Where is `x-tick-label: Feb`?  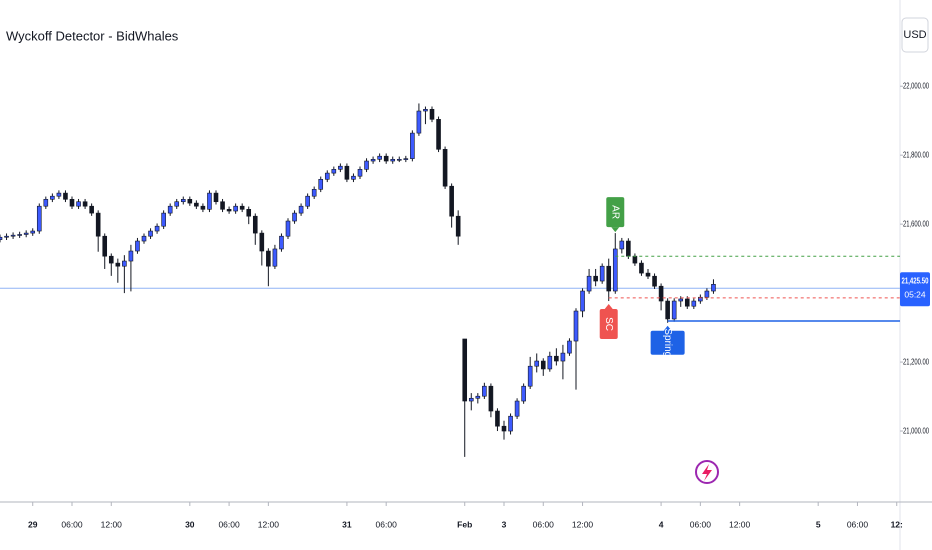
x-tick-label: Feb is located at coordinates (464, 524).